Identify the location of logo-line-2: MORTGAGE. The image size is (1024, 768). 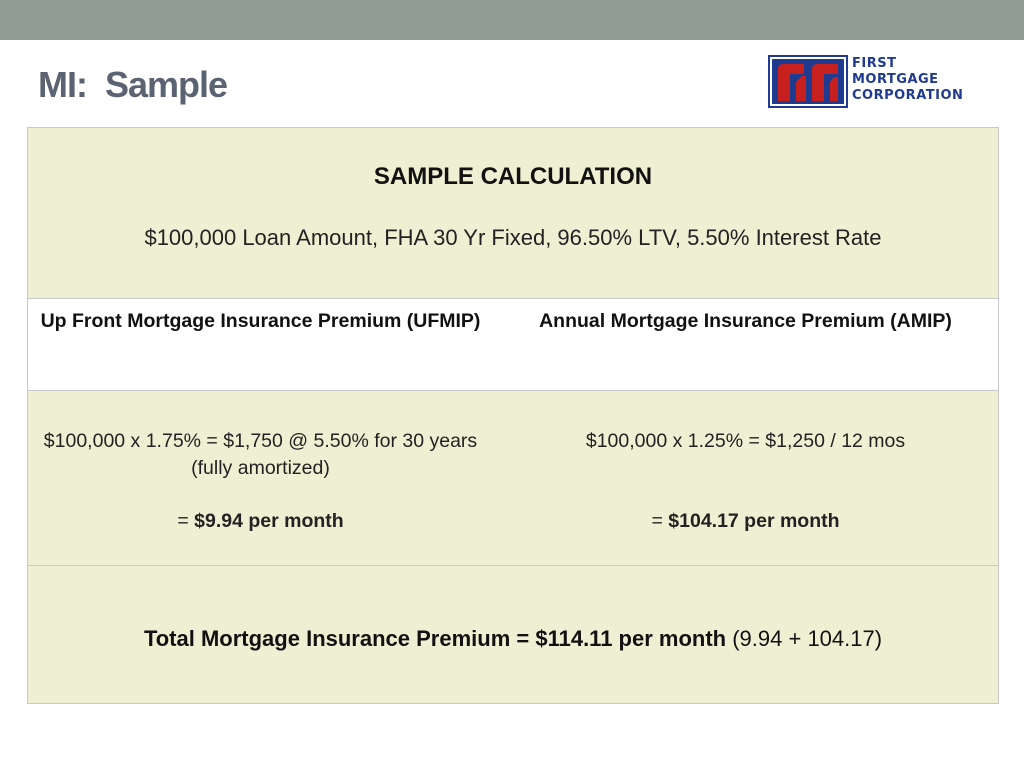
(895, 79).